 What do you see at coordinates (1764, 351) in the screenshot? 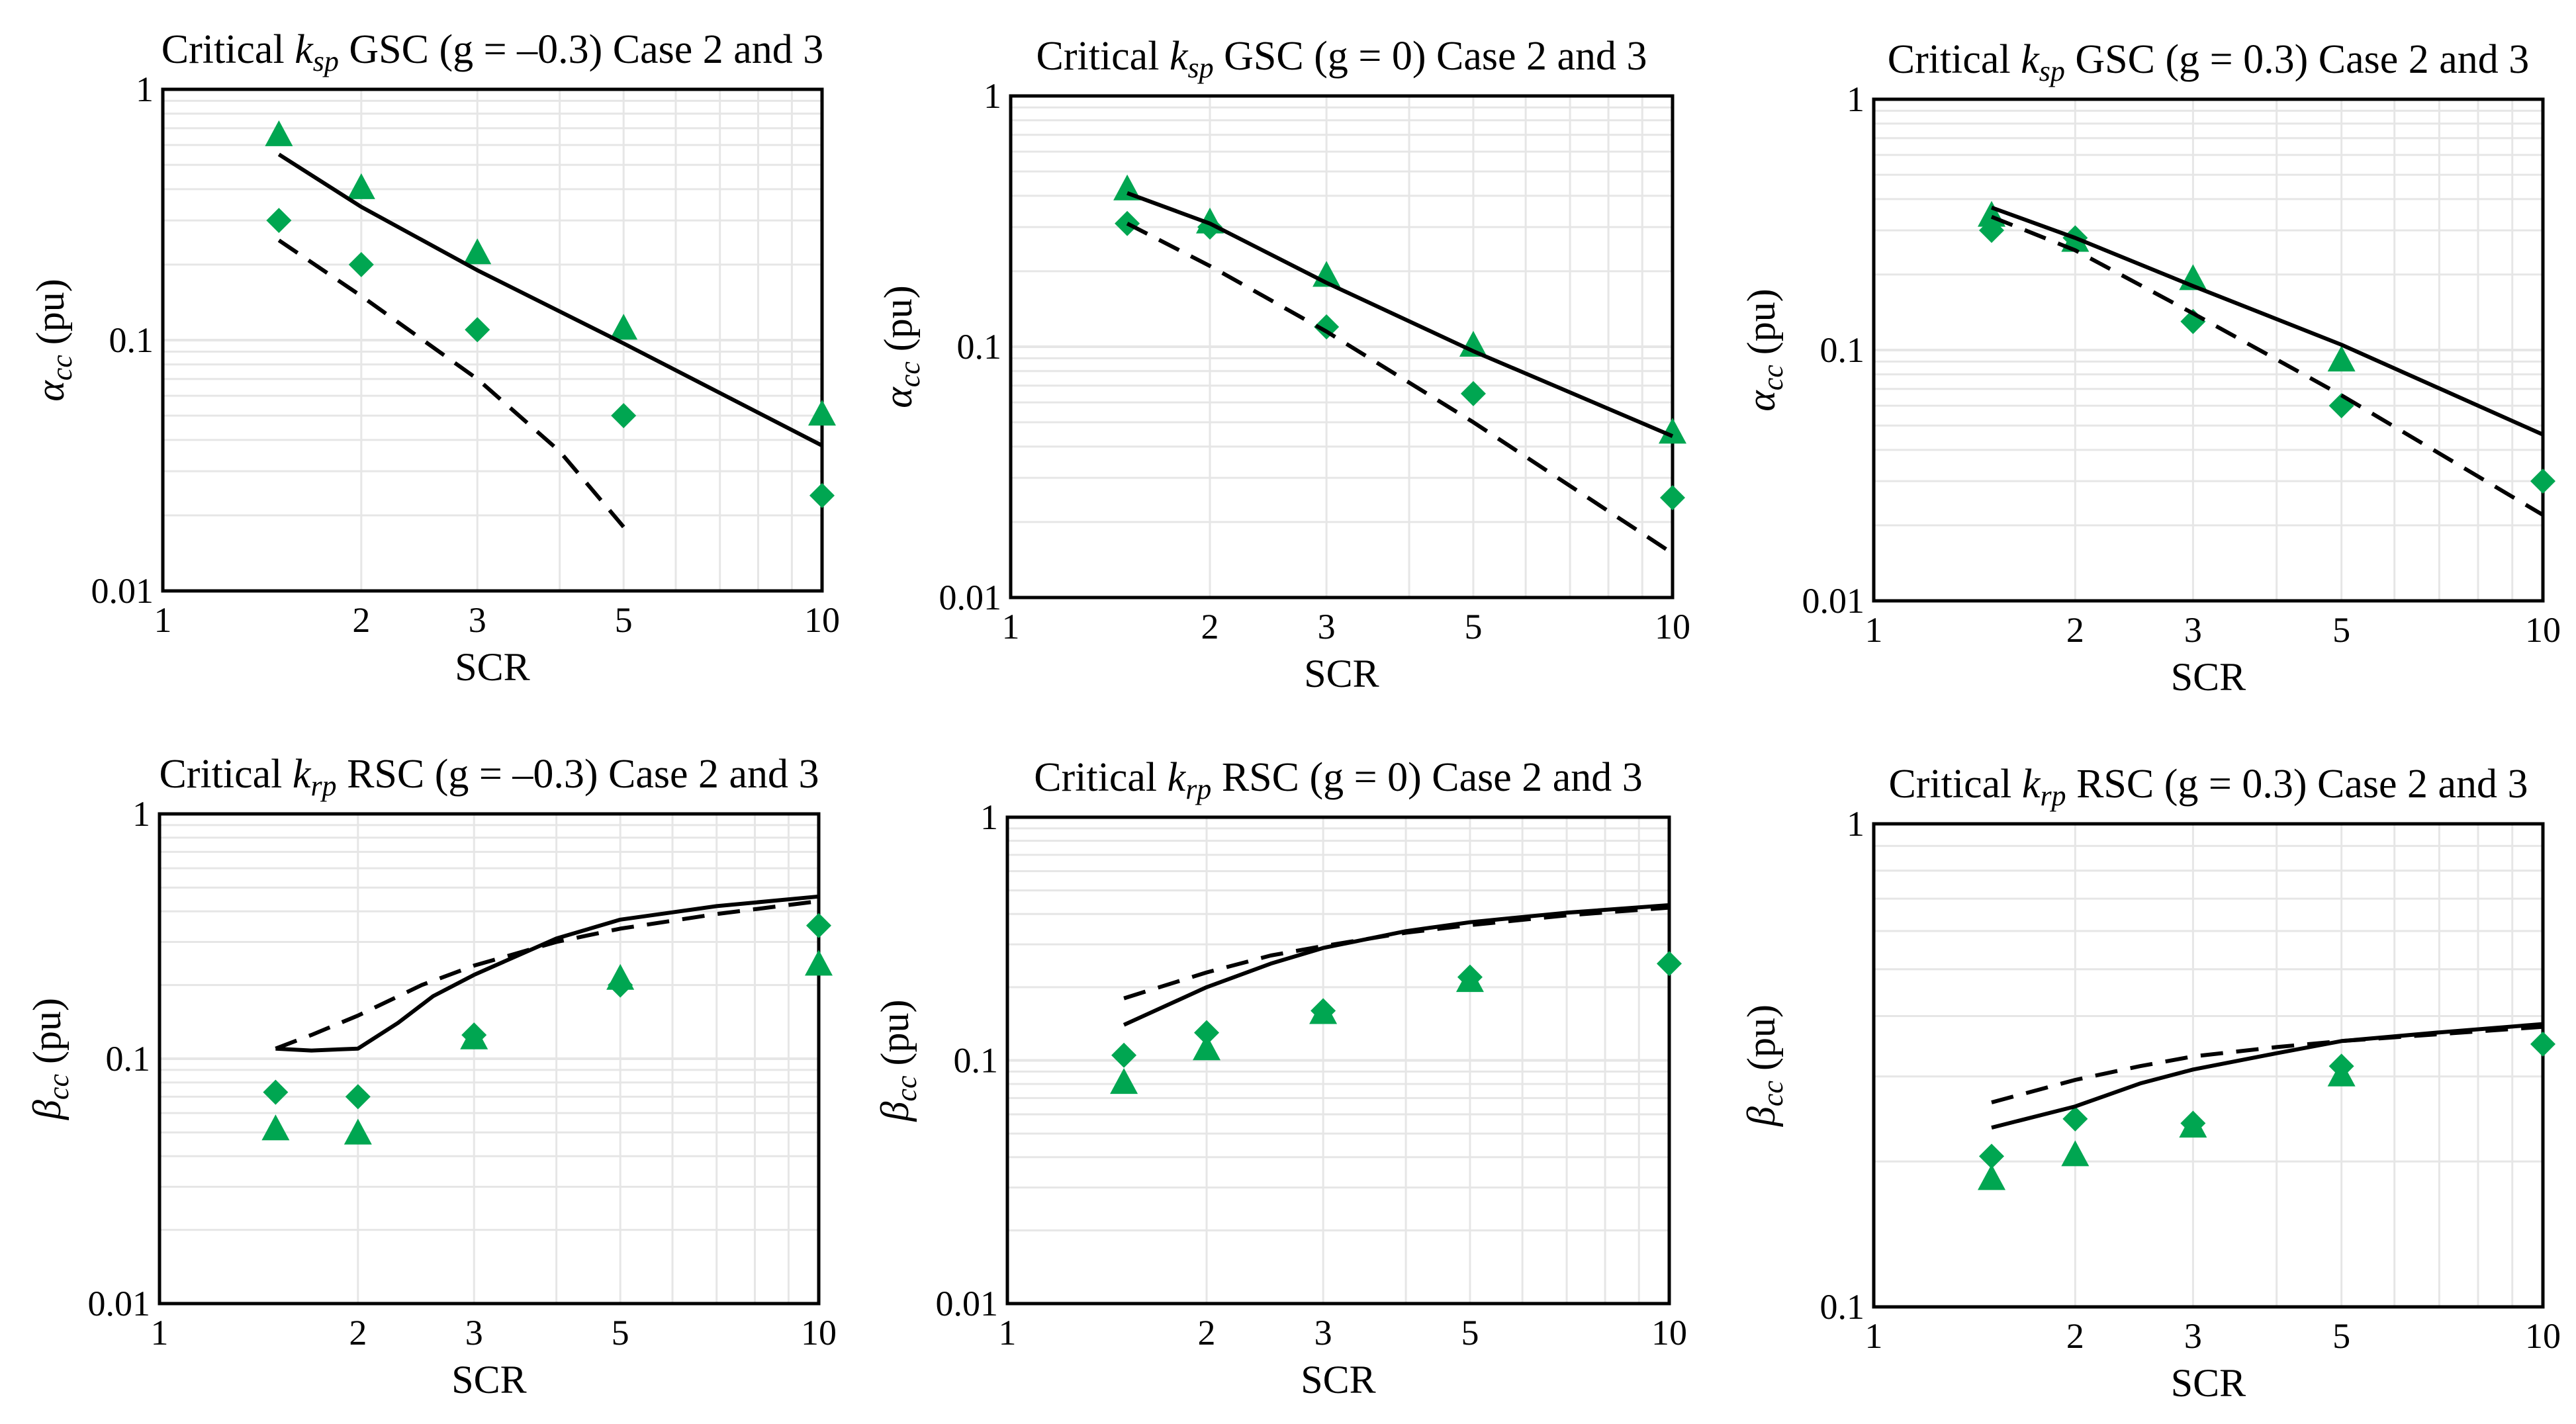
I see `y-axis-label: αcc (pu)` at bounding box center [1764, 351].